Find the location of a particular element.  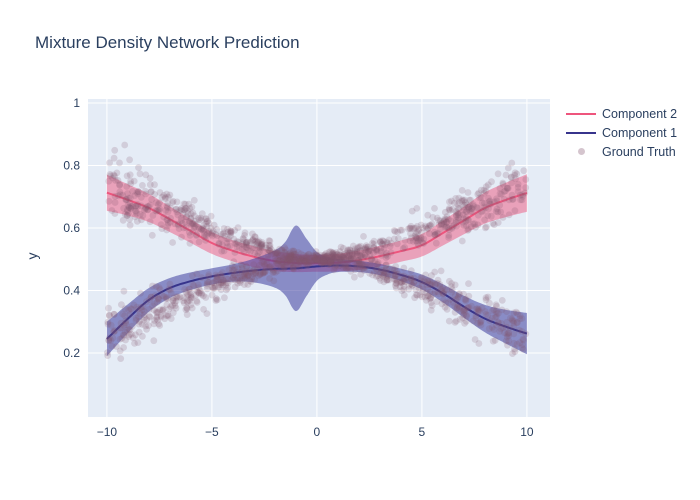

x-tick-label: −5 is located at coordinates (212, 432).